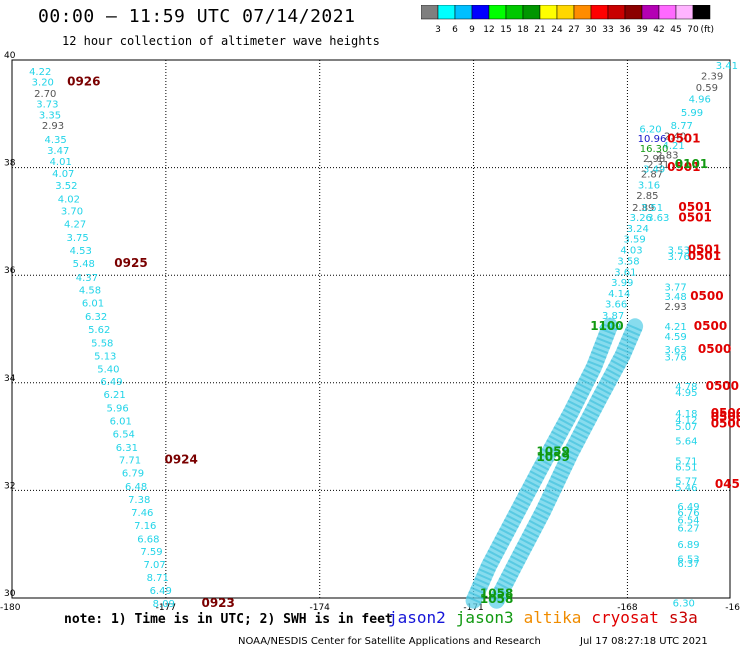 The width and height of the screenshot is (740, 650). Describe the element at coordinates (151, 552) in the screenshot. I see `wave-height-value: 7.59` at that location.